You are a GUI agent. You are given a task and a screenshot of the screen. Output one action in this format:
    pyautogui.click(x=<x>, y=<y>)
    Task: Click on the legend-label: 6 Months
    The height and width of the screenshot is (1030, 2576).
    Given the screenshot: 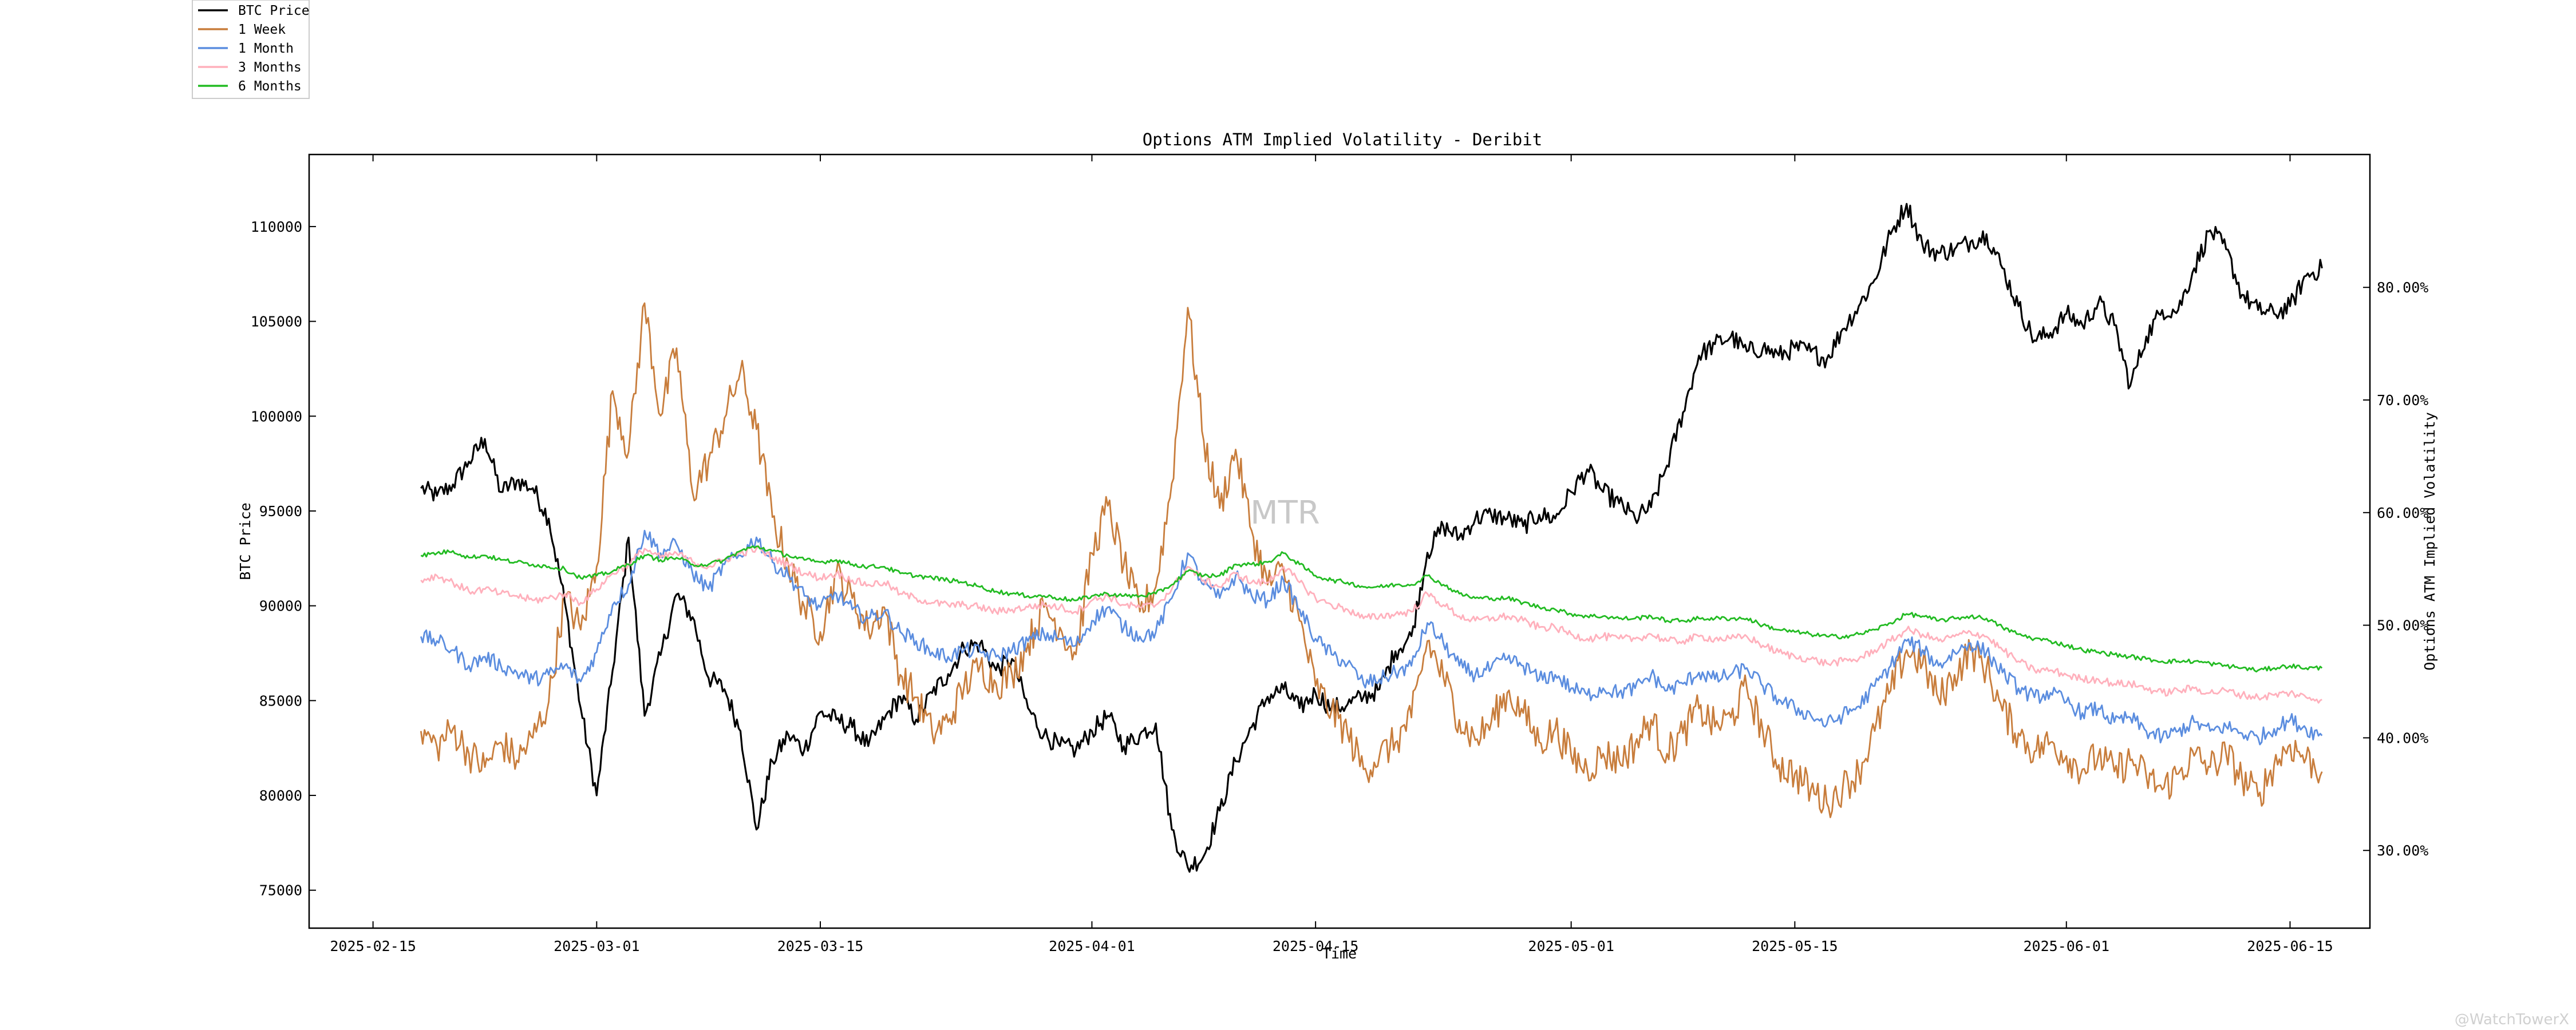 What is the action you would take?
    pyautogui.click(x=270, y=86)
    